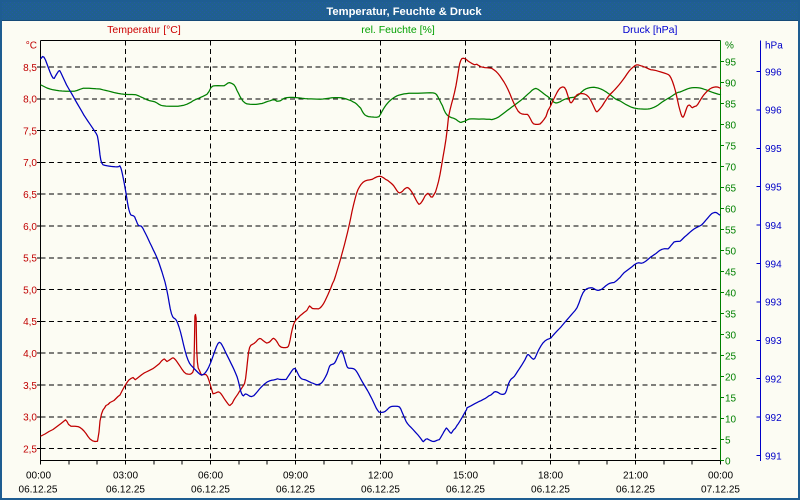 The image size is (800, 500). What do you see at coordinates (731, 356) in the screenshot?
I see `svg-text: 25` at bounding box center [731, 356].